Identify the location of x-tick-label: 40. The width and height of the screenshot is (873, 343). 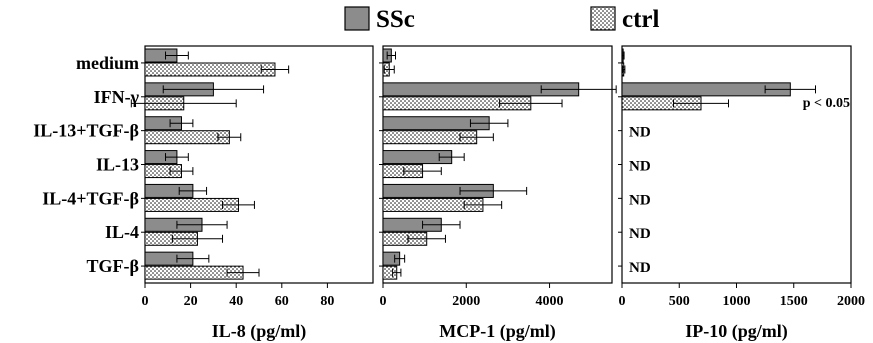
(236, 301).